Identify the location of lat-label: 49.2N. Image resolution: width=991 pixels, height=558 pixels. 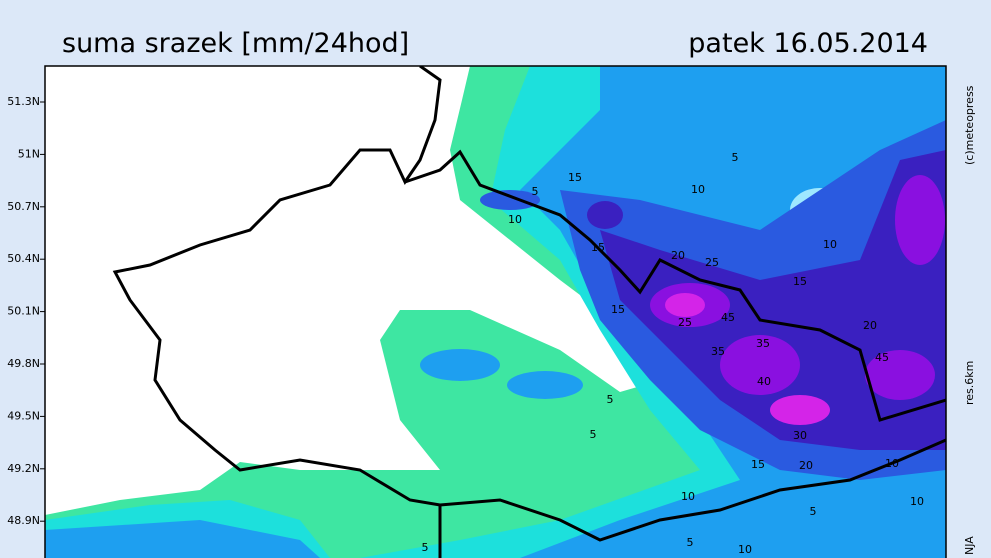
(23, 468).